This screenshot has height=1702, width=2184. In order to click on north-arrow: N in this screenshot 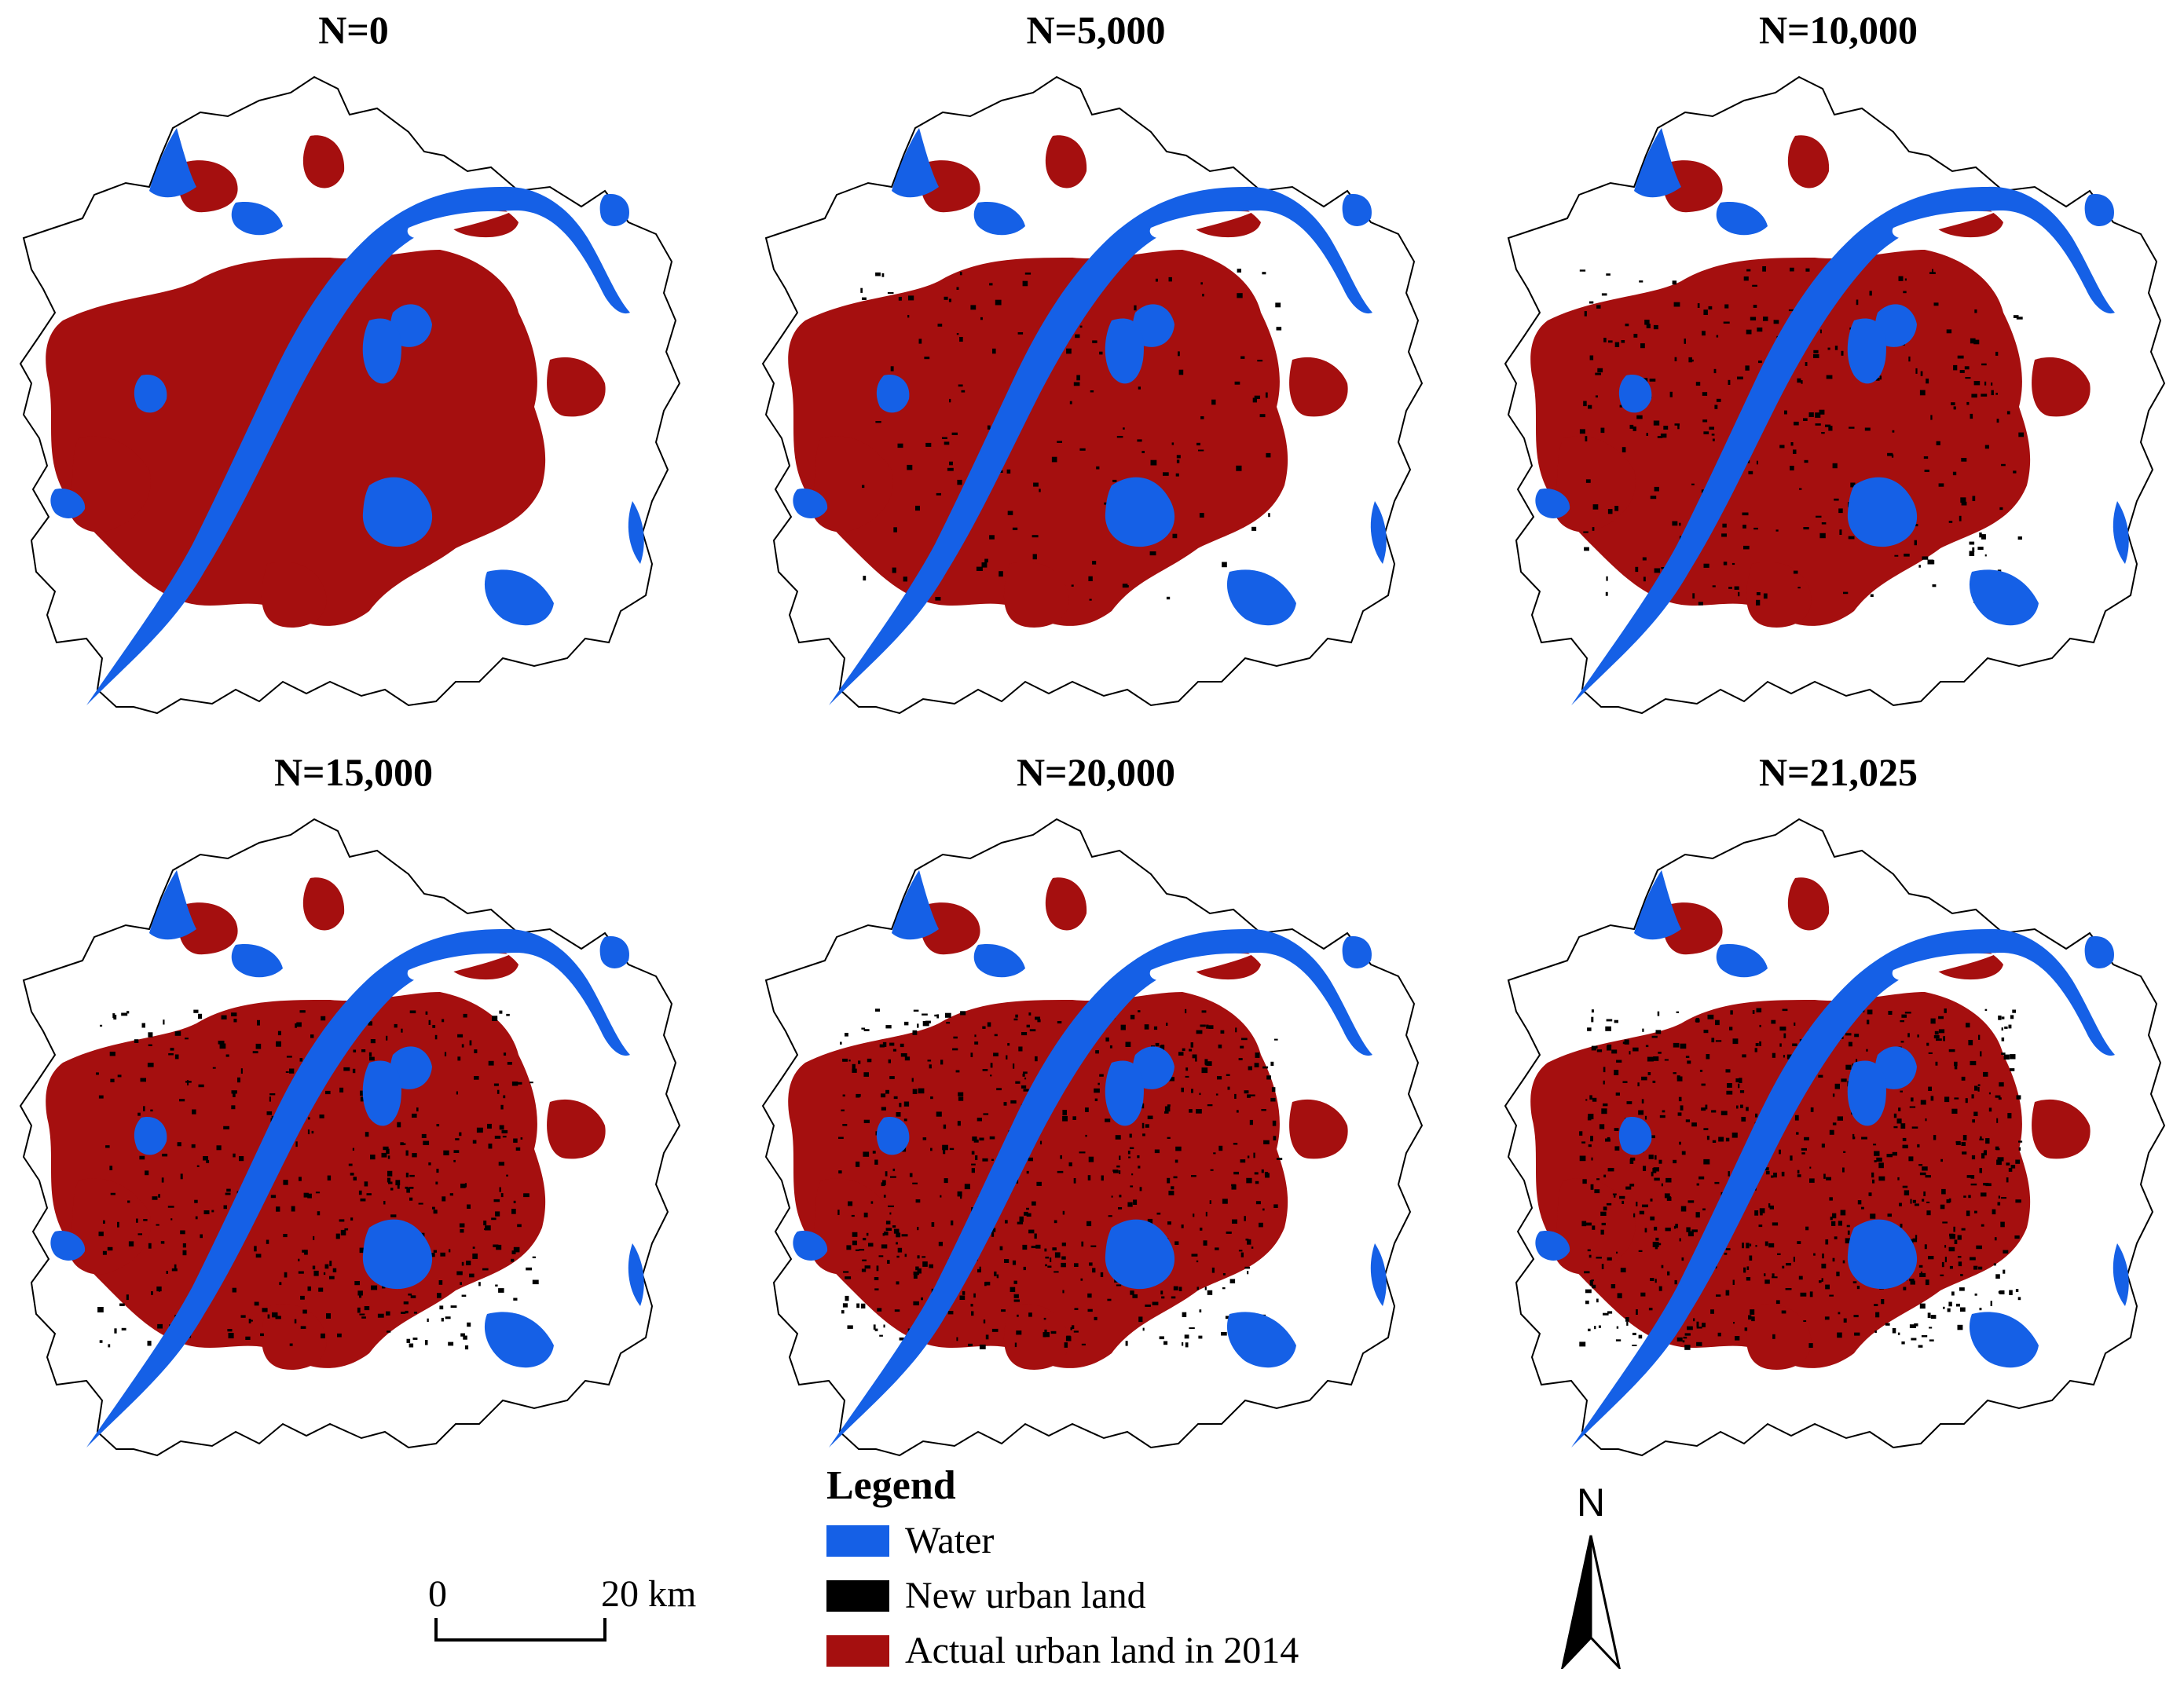, I will do `click(1590, 1575)`.